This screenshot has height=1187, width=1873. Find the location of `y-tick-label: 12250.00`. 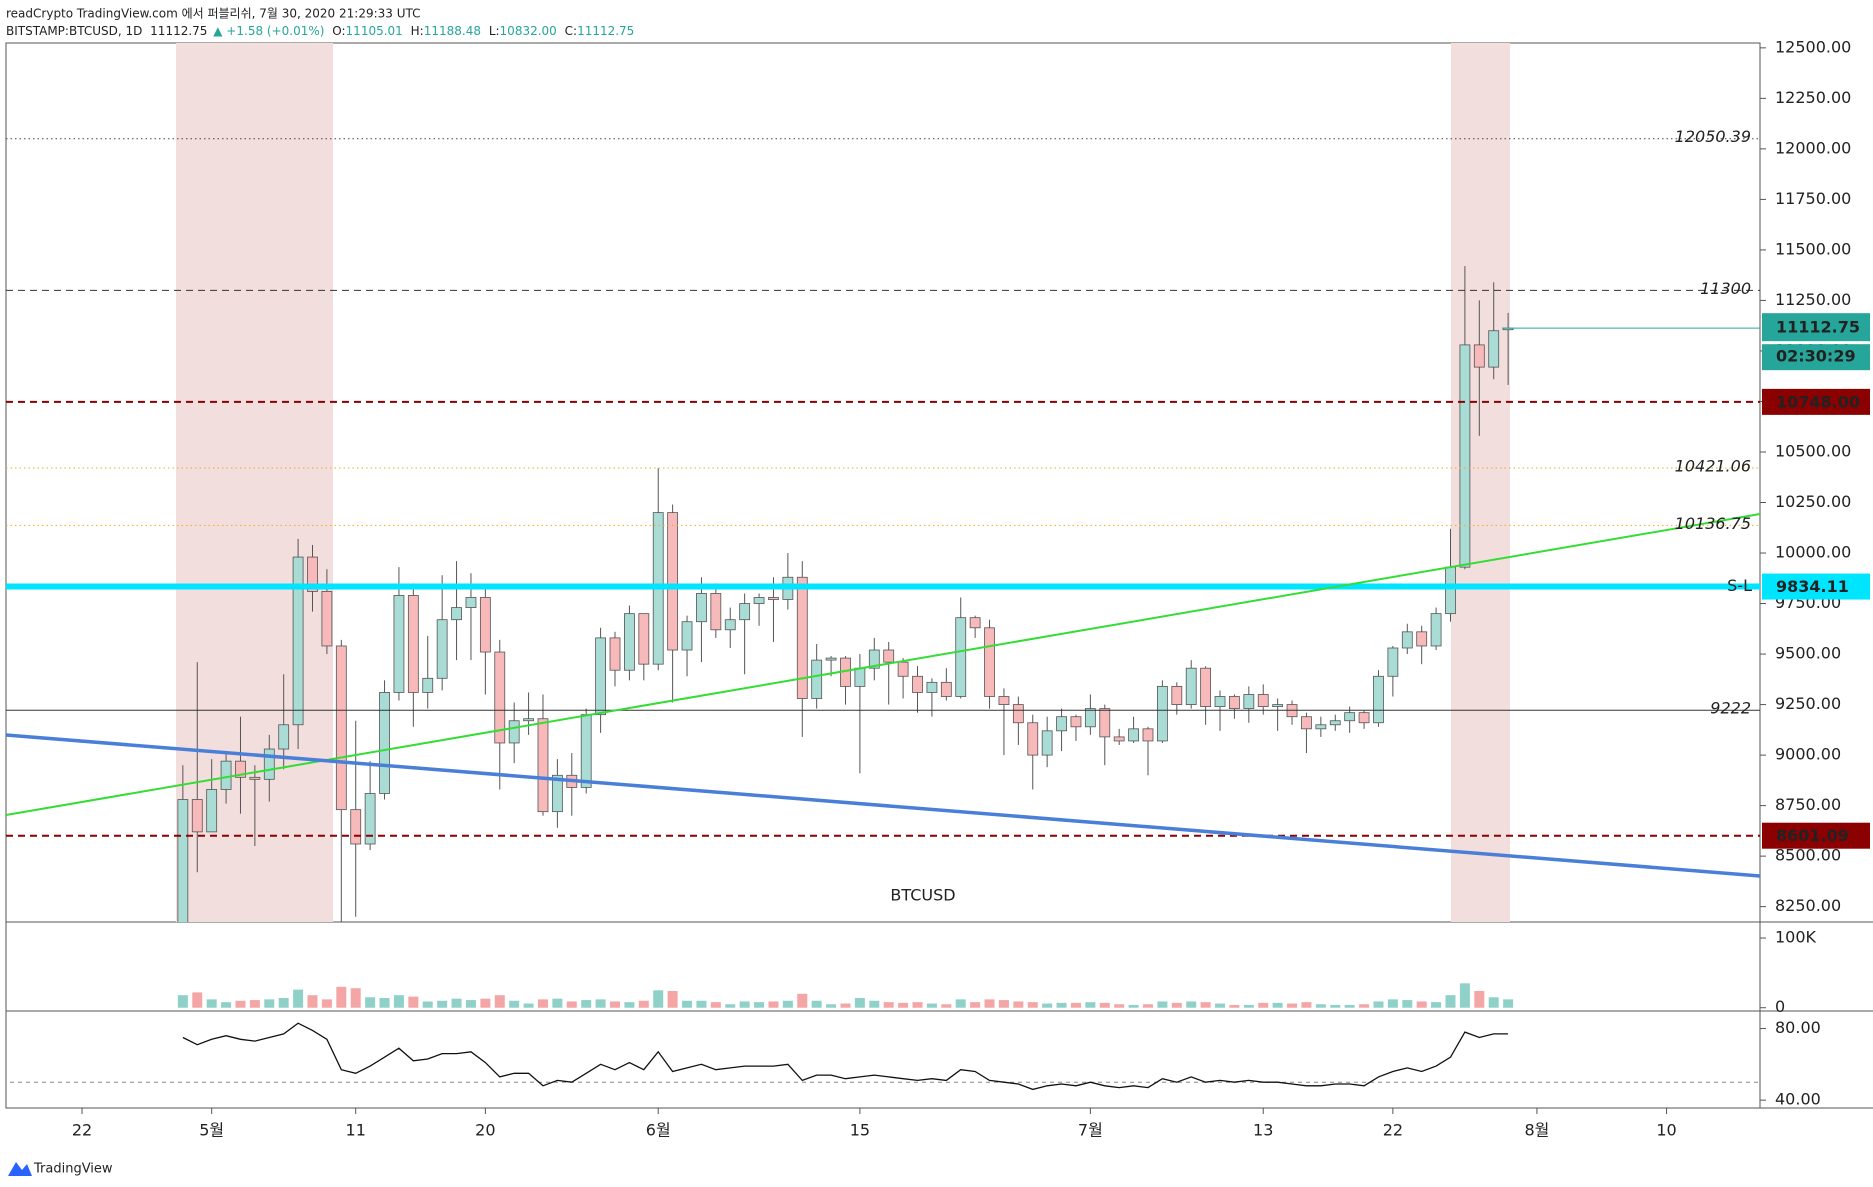

y-tick-label: 12250.00 is located at coordinates (1813, 97).